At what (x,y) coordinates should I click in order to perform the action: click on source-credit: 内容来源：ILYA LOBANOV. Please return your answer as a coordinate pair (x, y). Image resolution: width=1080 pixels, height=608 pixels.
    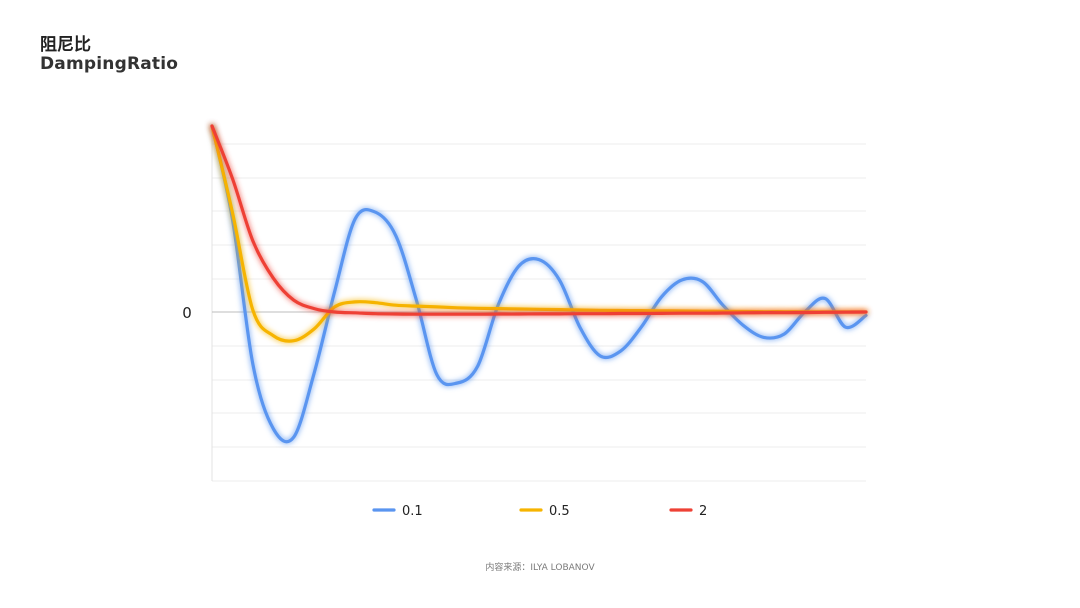
    Looking at the image, I should click on (540, 568).